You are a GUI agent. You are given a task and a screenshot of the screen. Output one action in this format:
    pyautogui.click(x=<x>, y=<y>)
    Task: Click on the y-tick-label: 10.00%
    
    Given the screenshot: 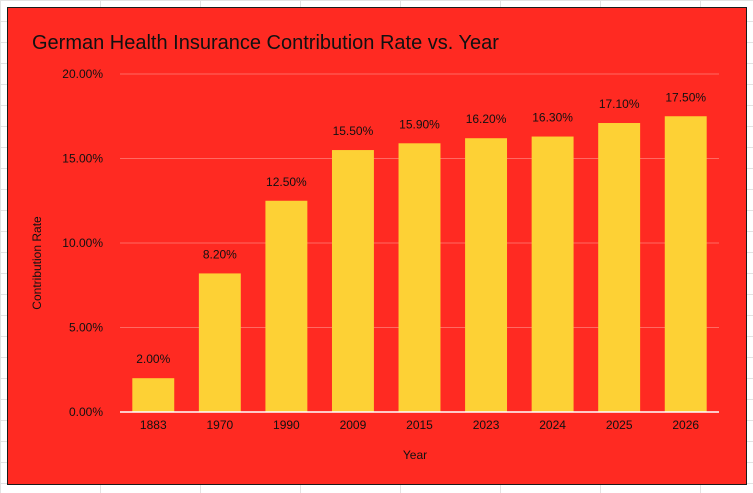 What is the action you would take?
    pyautogui.click(x=82, y=243)
    